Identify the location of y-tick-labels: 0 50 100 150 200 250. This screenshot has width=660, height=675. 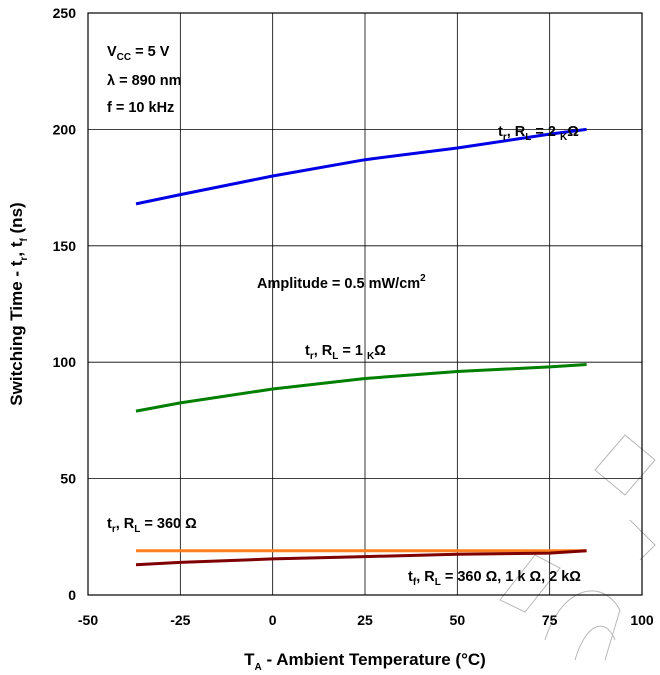
(65, 304).